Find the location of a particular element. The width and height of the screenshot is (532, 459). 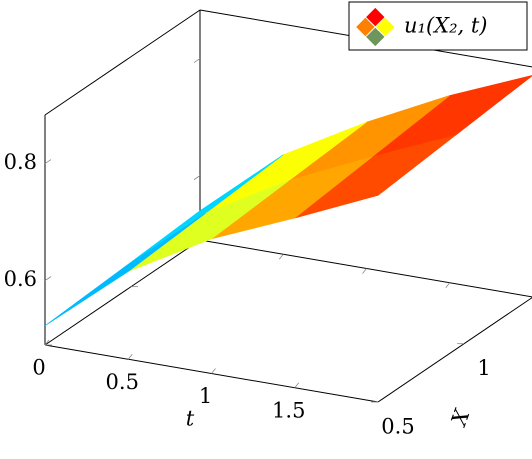

z-tick-label: 0.6 is located at coordinates (20, 279).